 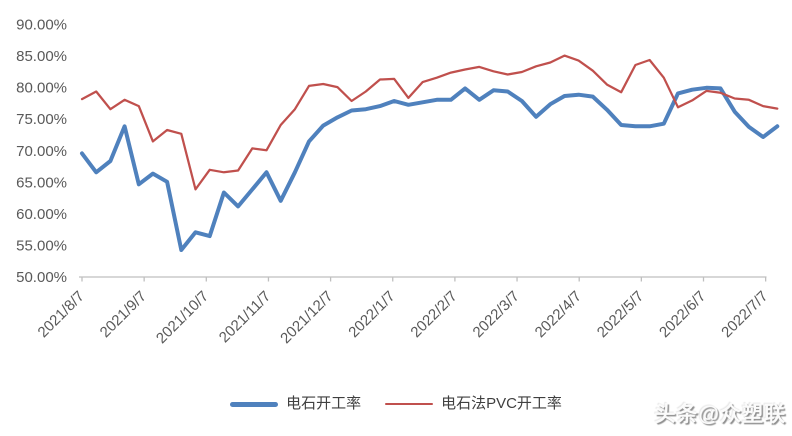 What do you see at coordinates (682, 314) in the screenshot?
I see `x-axis-label: 2022/6/7` at bounding box center [682, 314].